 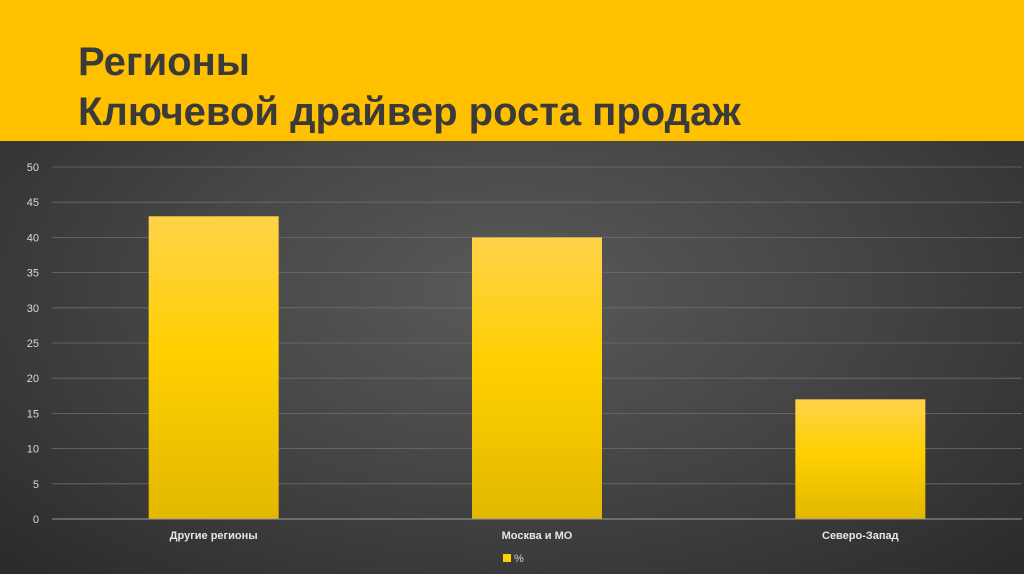 What do you see at coordinates (409, 112) in the screenshot?
I see `slide-subtitle: Ключевой драйвер роста продаж` at bounding box center [409, 112].